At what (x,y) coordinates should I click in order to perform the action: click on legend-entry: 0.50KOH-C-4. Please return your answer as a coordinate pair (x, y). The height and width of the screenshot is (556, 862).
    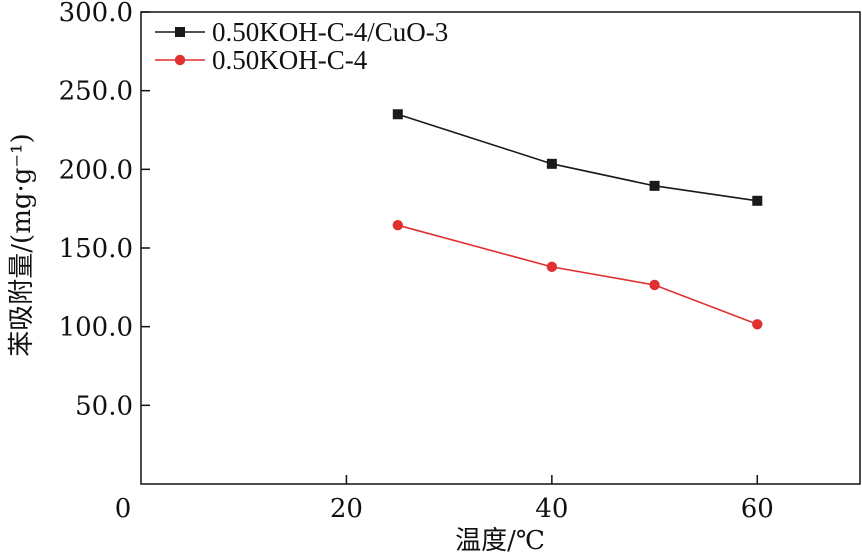
    Looking at the image, I should click on (261, 60).